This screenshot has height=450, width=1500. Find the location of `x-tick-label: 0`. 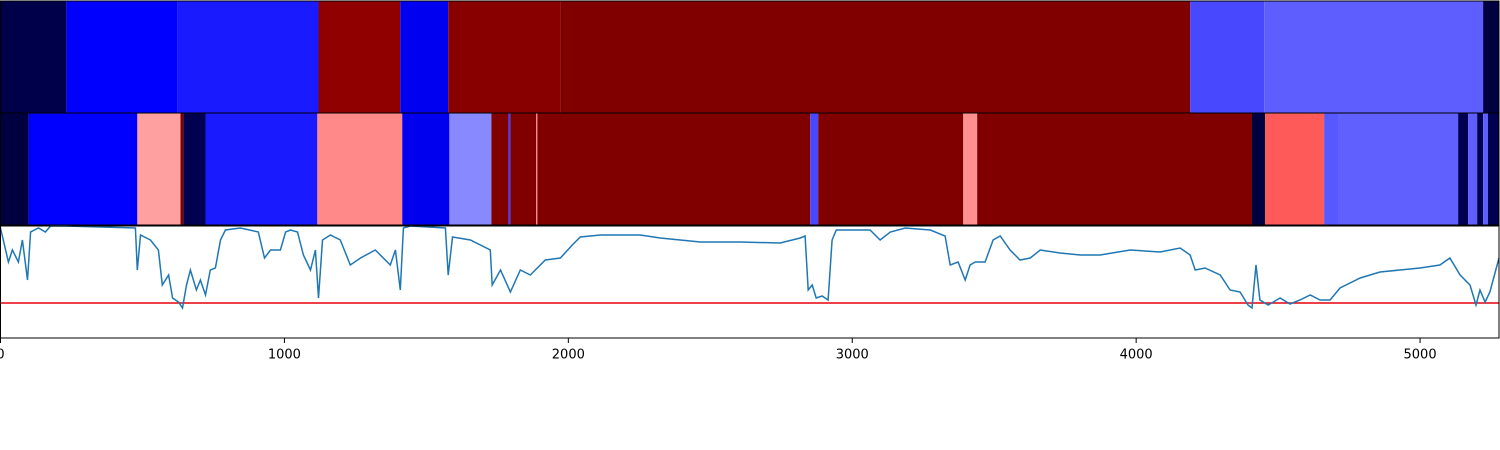

x-tick-label: 0 is located at coordinates (2, 355).